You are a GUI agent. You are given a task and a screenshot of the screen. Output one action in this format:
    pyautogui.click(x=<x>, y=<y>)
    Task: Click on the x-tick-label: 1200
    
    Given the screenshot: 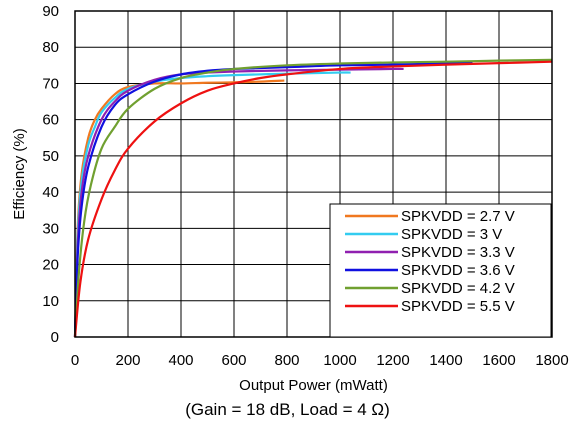 What is the action you would take?
    pyautogui.click(x=392, y=360)
    